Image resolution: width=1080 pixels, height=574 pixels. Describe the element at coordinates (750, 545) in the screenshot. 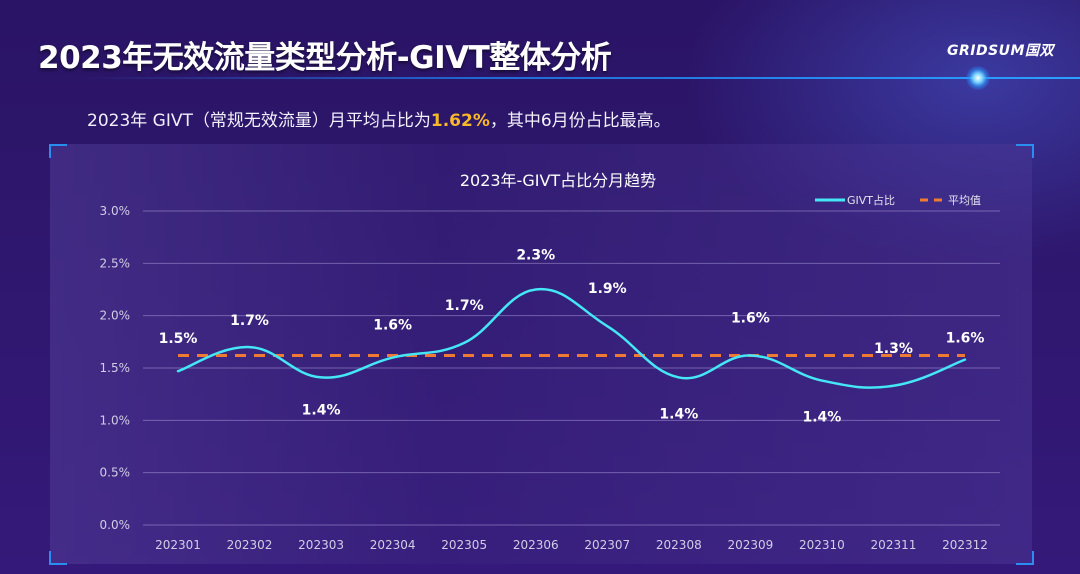

I see `x-tick-label: 202309` at that location.